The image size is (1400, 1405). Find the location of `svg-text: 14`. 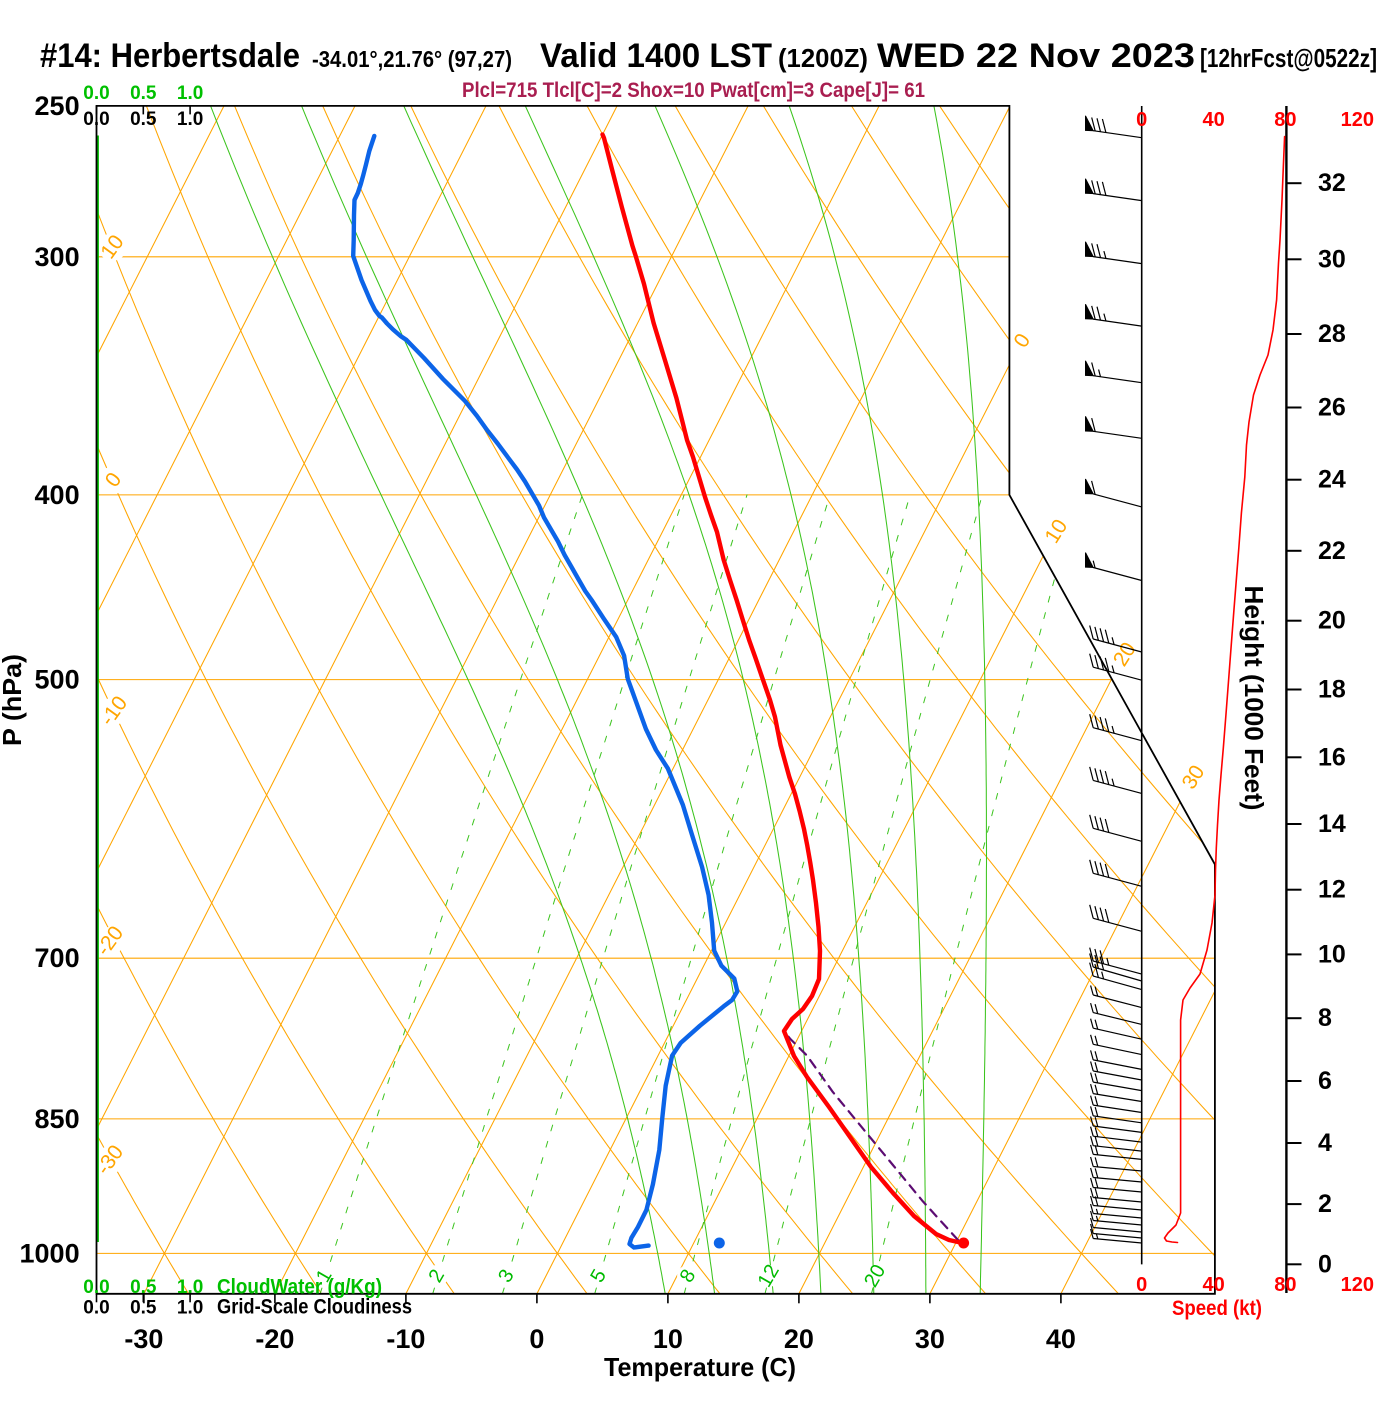

svg-text: 14 is located at coordinates (1332, 824).